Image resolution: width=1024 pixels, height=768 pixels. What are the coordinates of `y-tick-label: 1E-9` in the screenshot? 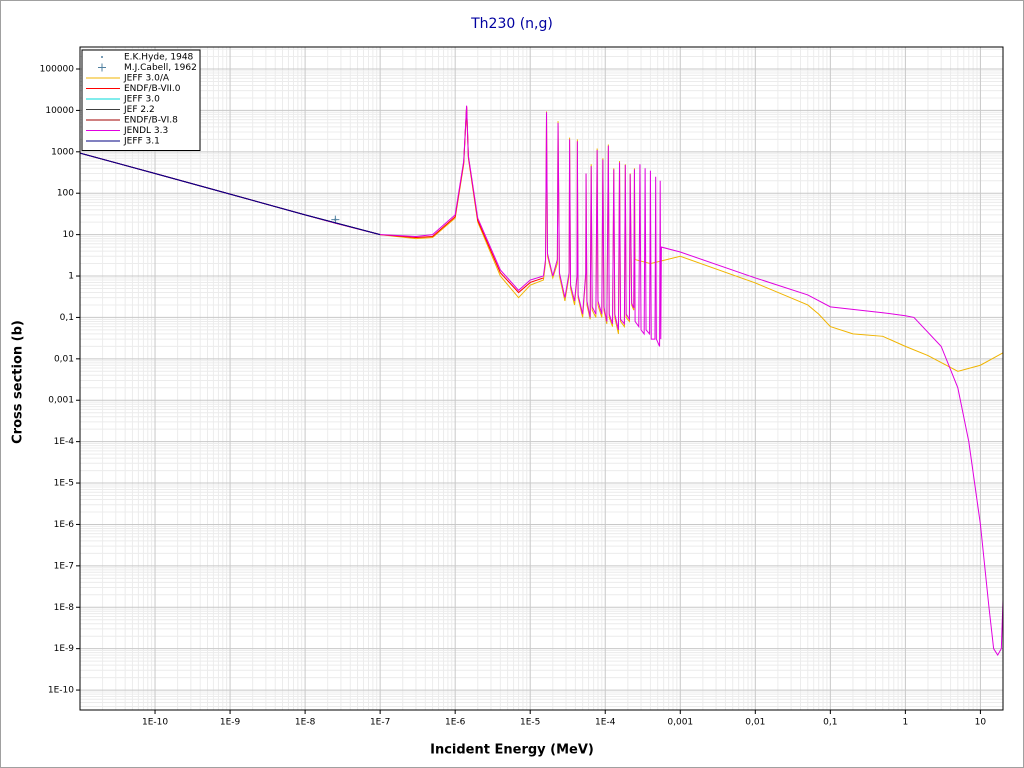 It's located at (64, 649).